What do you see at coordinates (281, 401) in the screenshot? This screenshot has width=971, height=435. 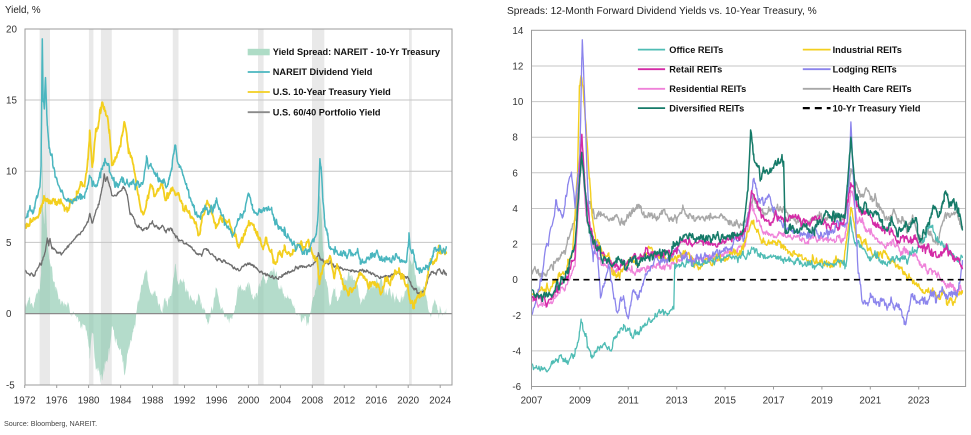 I see `svg-text: 2004` at bounding box center [281, 401].